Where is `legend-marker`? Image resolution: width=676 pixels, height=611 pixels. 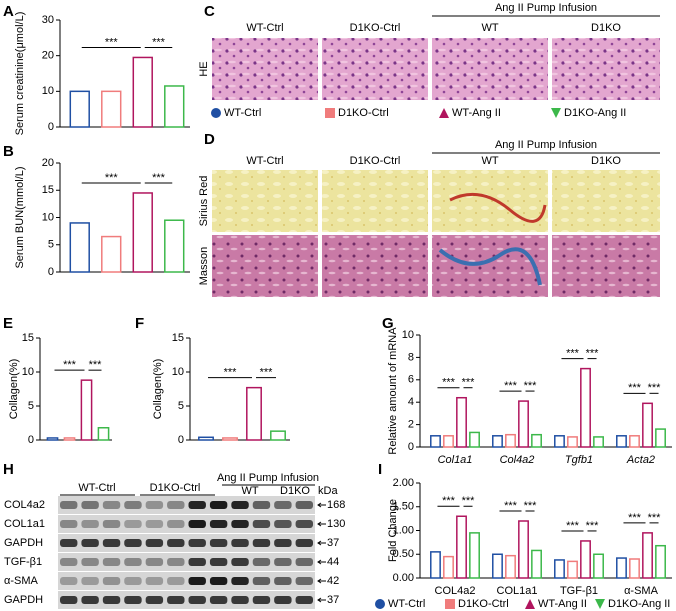 legend-marker is located at coordinates (380, 604).